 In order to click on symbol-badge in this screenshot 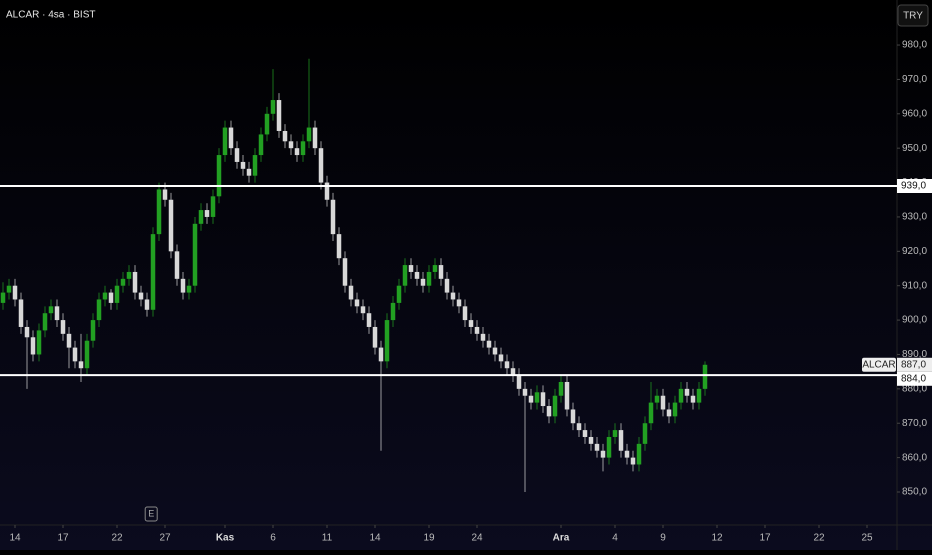, I will do `click(879, 364)`.